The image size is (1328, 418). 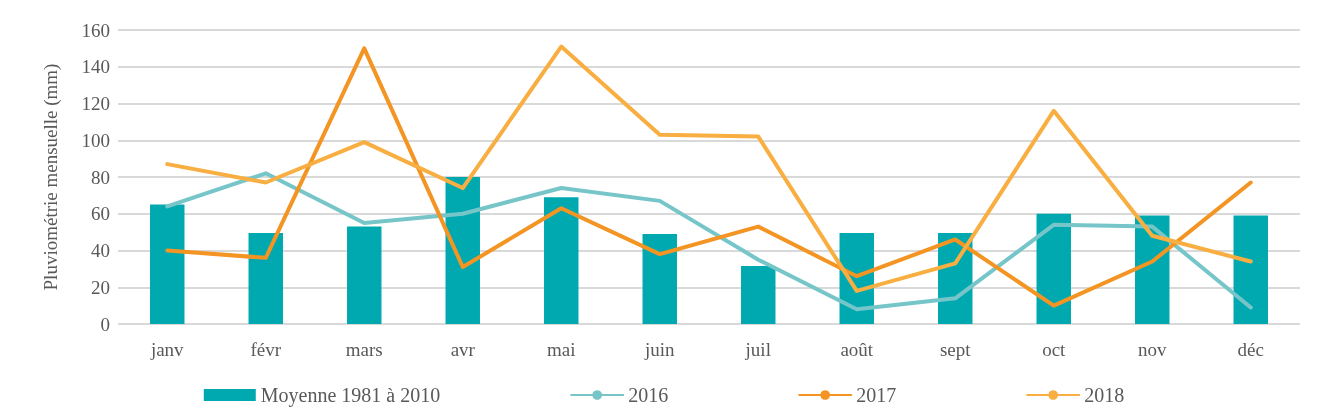 What do you see at coordinates (857, 349) in the screenshot?
I see `x-tick-label: août` at bounding box center [857, 349].